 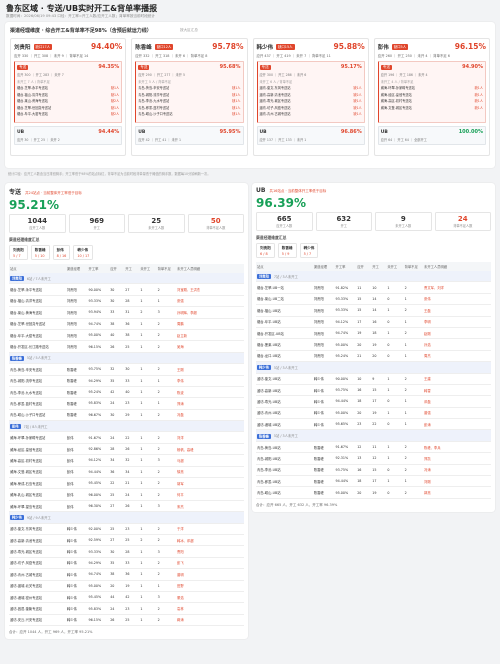 What do you see at coordinates (68, 46) in the screenshot?
I see `manager-head: 刘贵阳 缺口17人 94.40%` at bounding box center [68, 46].